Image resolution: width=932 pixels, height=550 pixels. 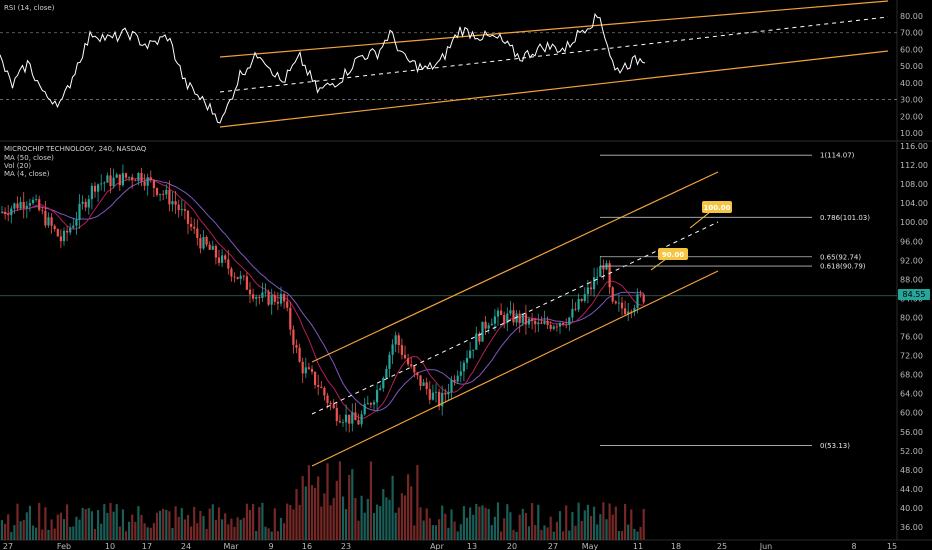 I want to click on price-tick-label: 56.00, so click(x=911, y=432).